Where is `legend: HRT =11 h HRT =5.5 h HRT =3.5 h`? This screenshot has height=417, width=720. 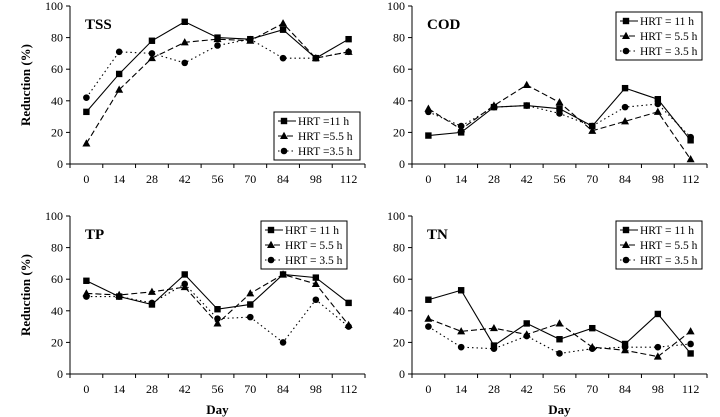
legend: HRT =11 h HRT =5.5 h HRT =3.5 h is located at coordinates (317, 136).